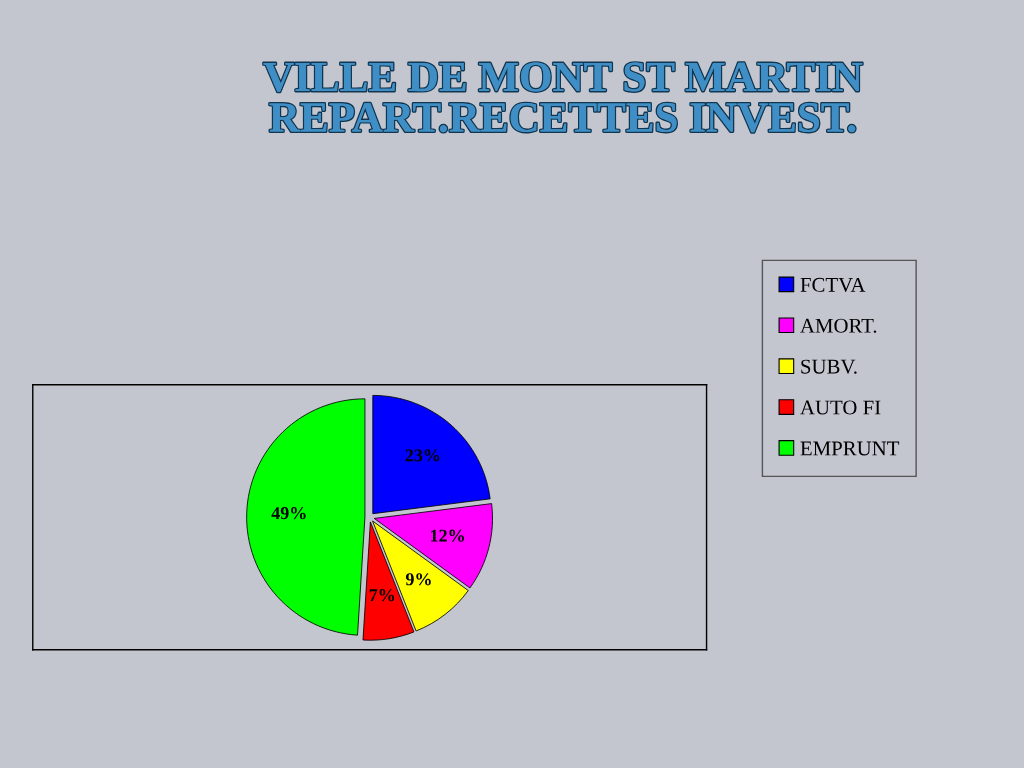 The height and width of the screenshot is (768, 1024). What do you see at coordinates (833, 284) in the screenshot?
I see `legend-label: FCTVA` at bounding box center [833, 284].